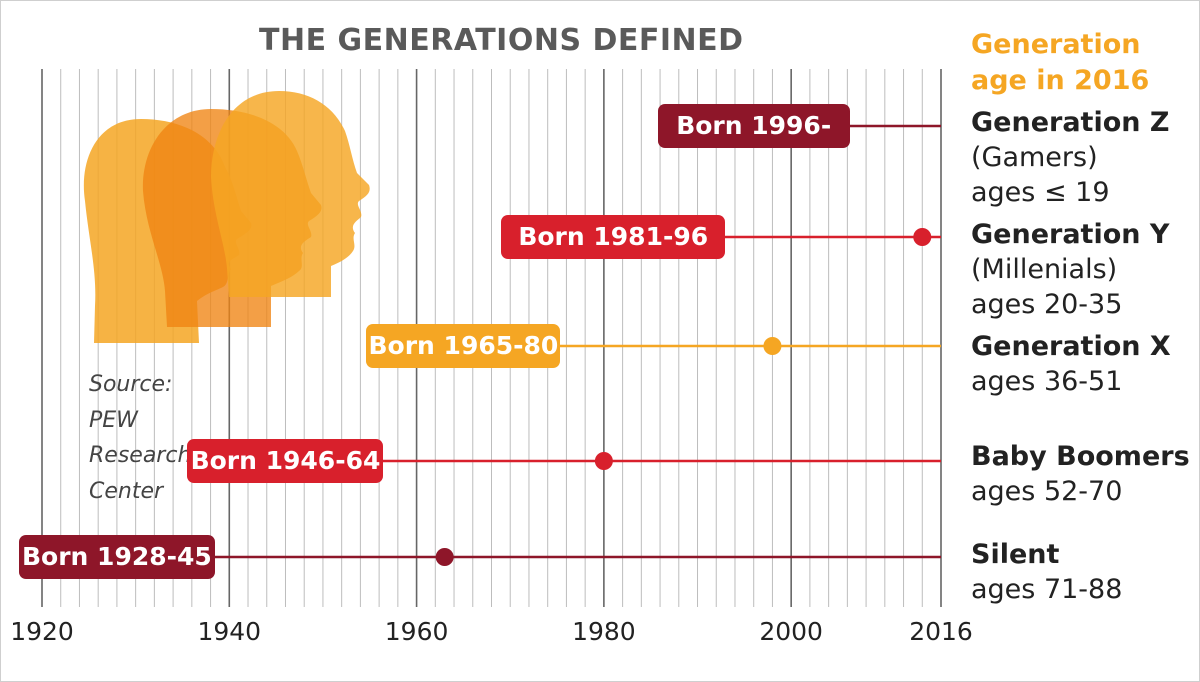 The width and height of the screenshot is (1200, 682). I want to click on heads-illustration, so click(226, 217).